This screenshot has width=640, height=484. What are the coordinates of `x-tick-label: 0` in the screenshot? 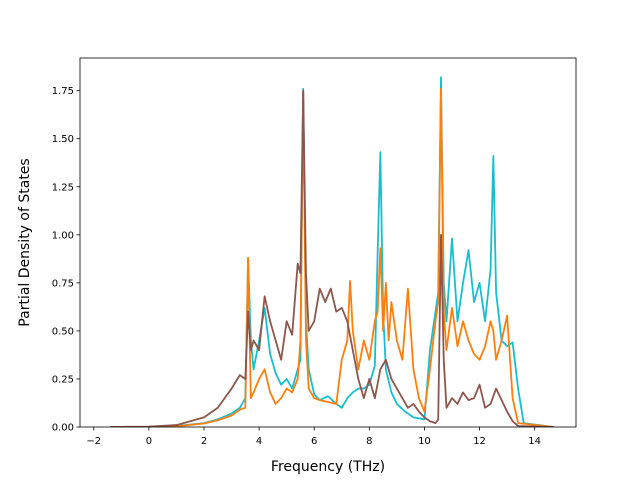 It's located at (149, 441).